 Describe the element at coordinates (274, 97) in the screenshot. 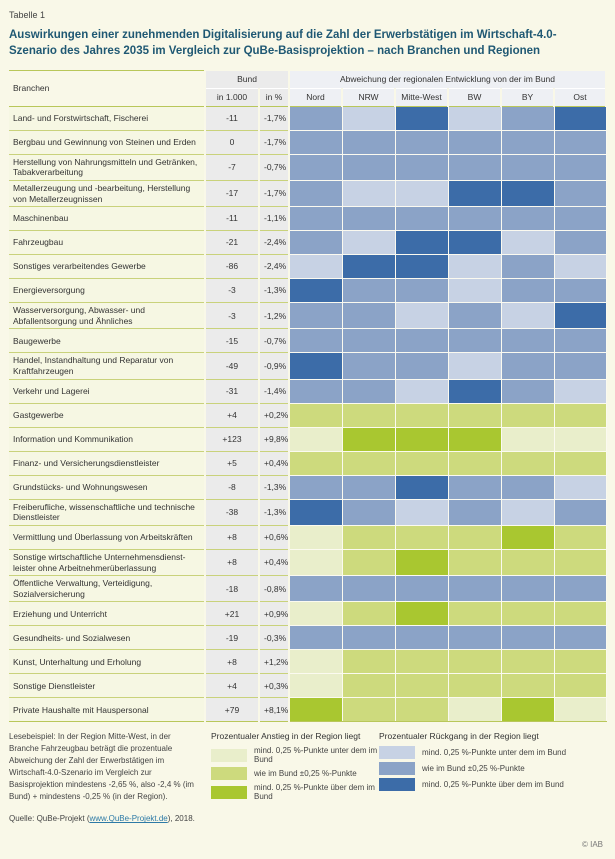

I see `column-header-inpct: in %` at that location.